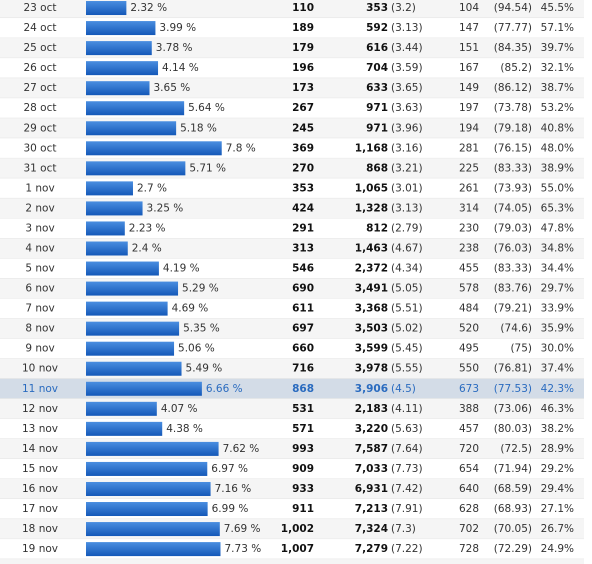 This screenshot has height=564, width=592. What do you see at coordinates (513, 108) in the screenshot?
I see `returning-avg: (73.78)` at bounding box center [513, 108].